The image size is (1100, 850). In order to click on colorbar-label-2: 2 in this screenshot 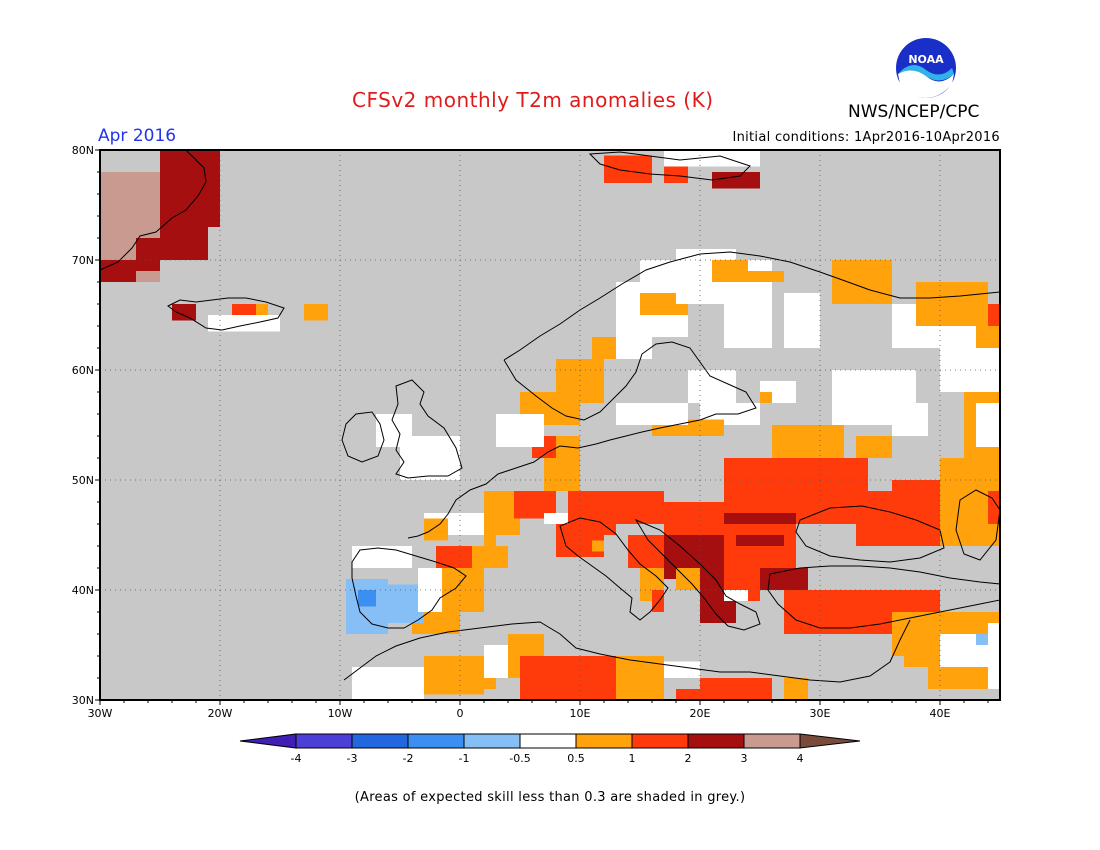, I will do `click(688, 758)`.